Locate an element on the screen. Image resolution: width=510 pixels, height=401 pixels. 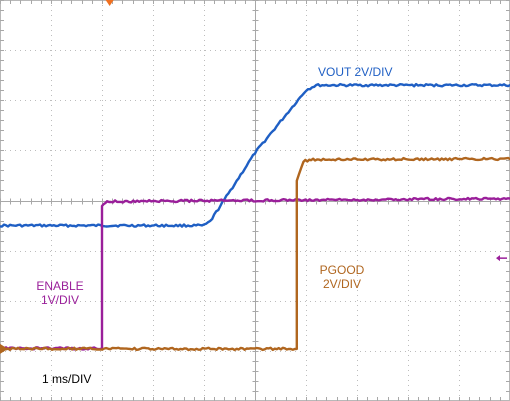
pgood-label-line-2: 2V/DIV is located at coordinates (341, 284).